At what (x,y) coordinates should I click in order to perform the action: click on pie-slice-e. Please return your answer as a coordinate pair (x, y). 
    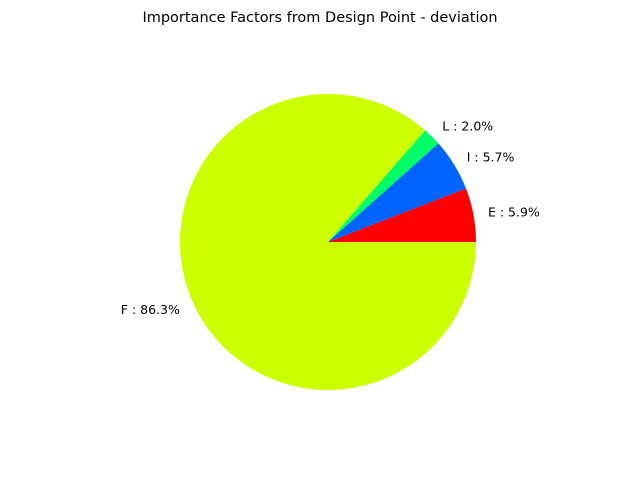
    Looking at the image, I should click on (402, 215).